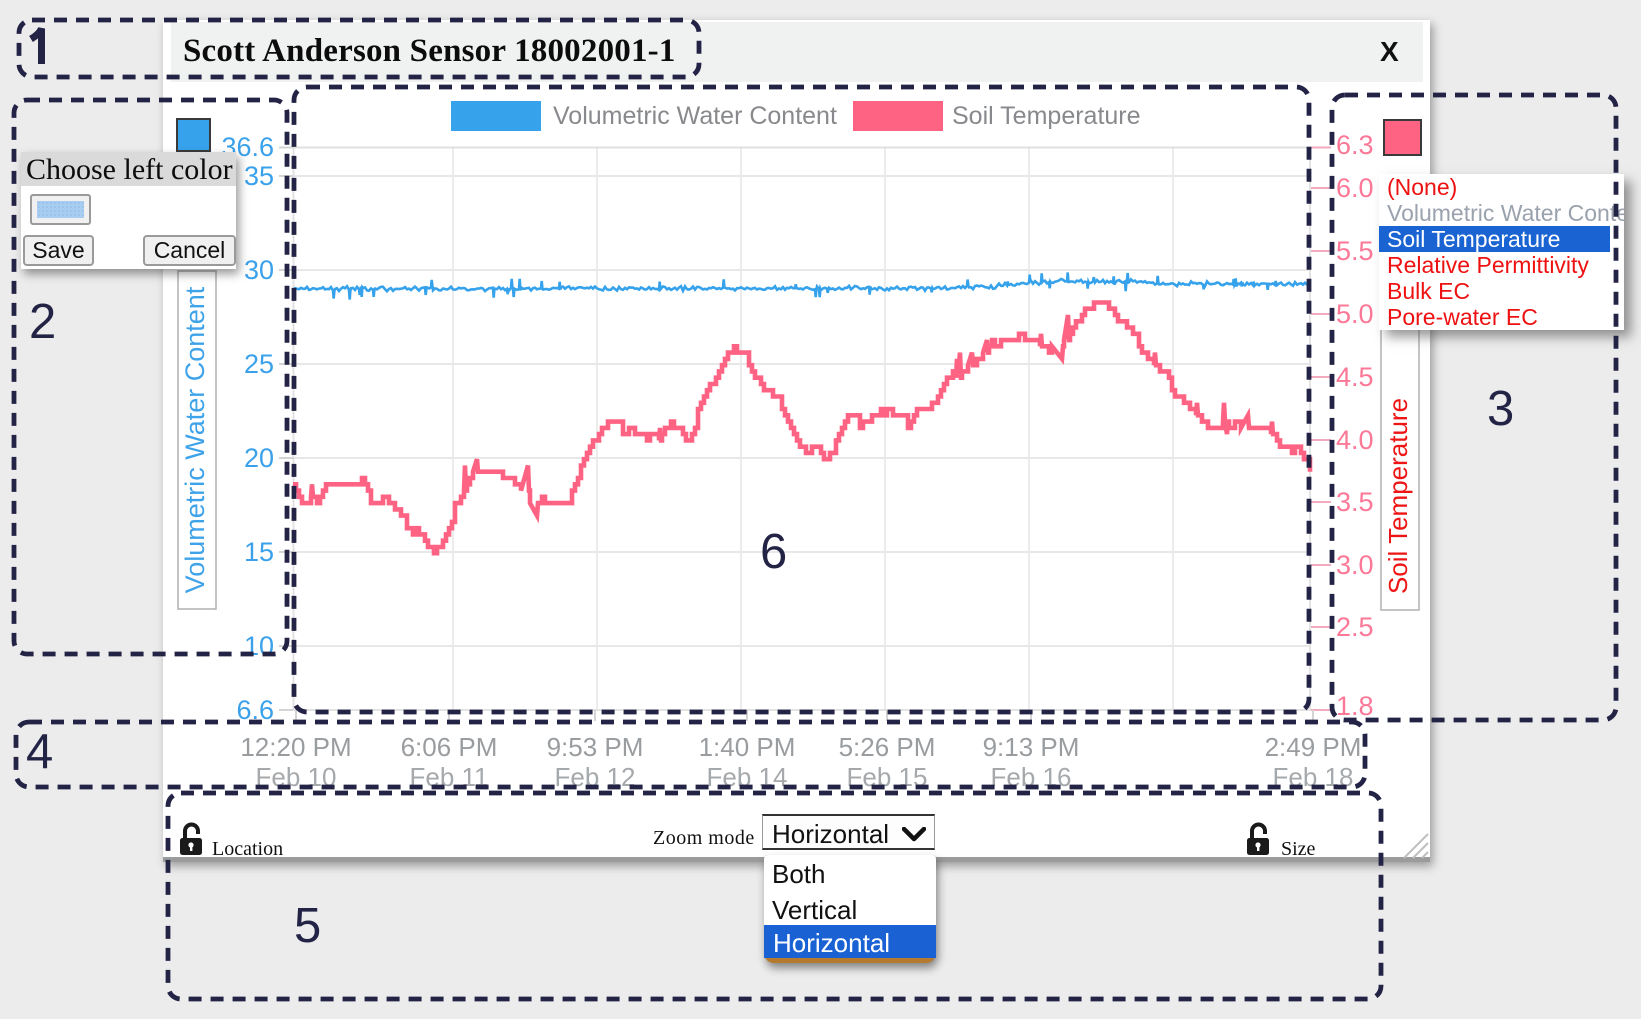  I want to click on svg-text: 6.3, so click(1355, 145).